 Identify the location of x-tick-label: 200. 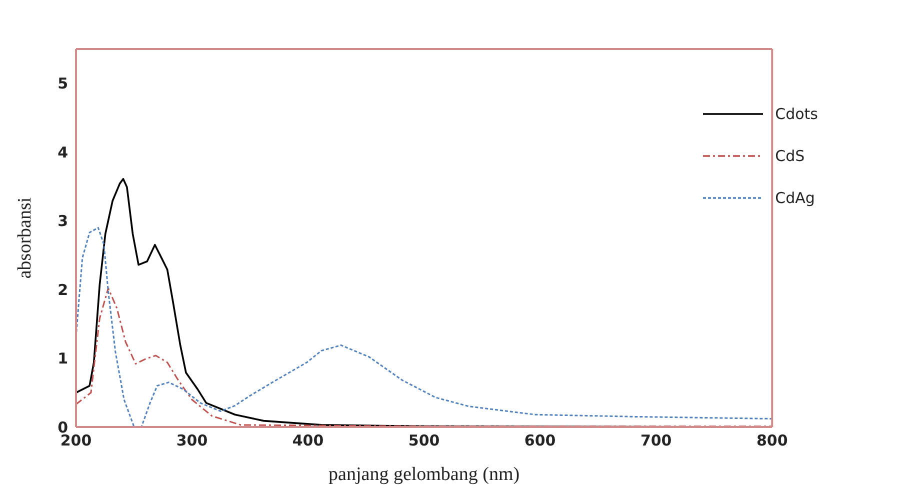
(76, 441).